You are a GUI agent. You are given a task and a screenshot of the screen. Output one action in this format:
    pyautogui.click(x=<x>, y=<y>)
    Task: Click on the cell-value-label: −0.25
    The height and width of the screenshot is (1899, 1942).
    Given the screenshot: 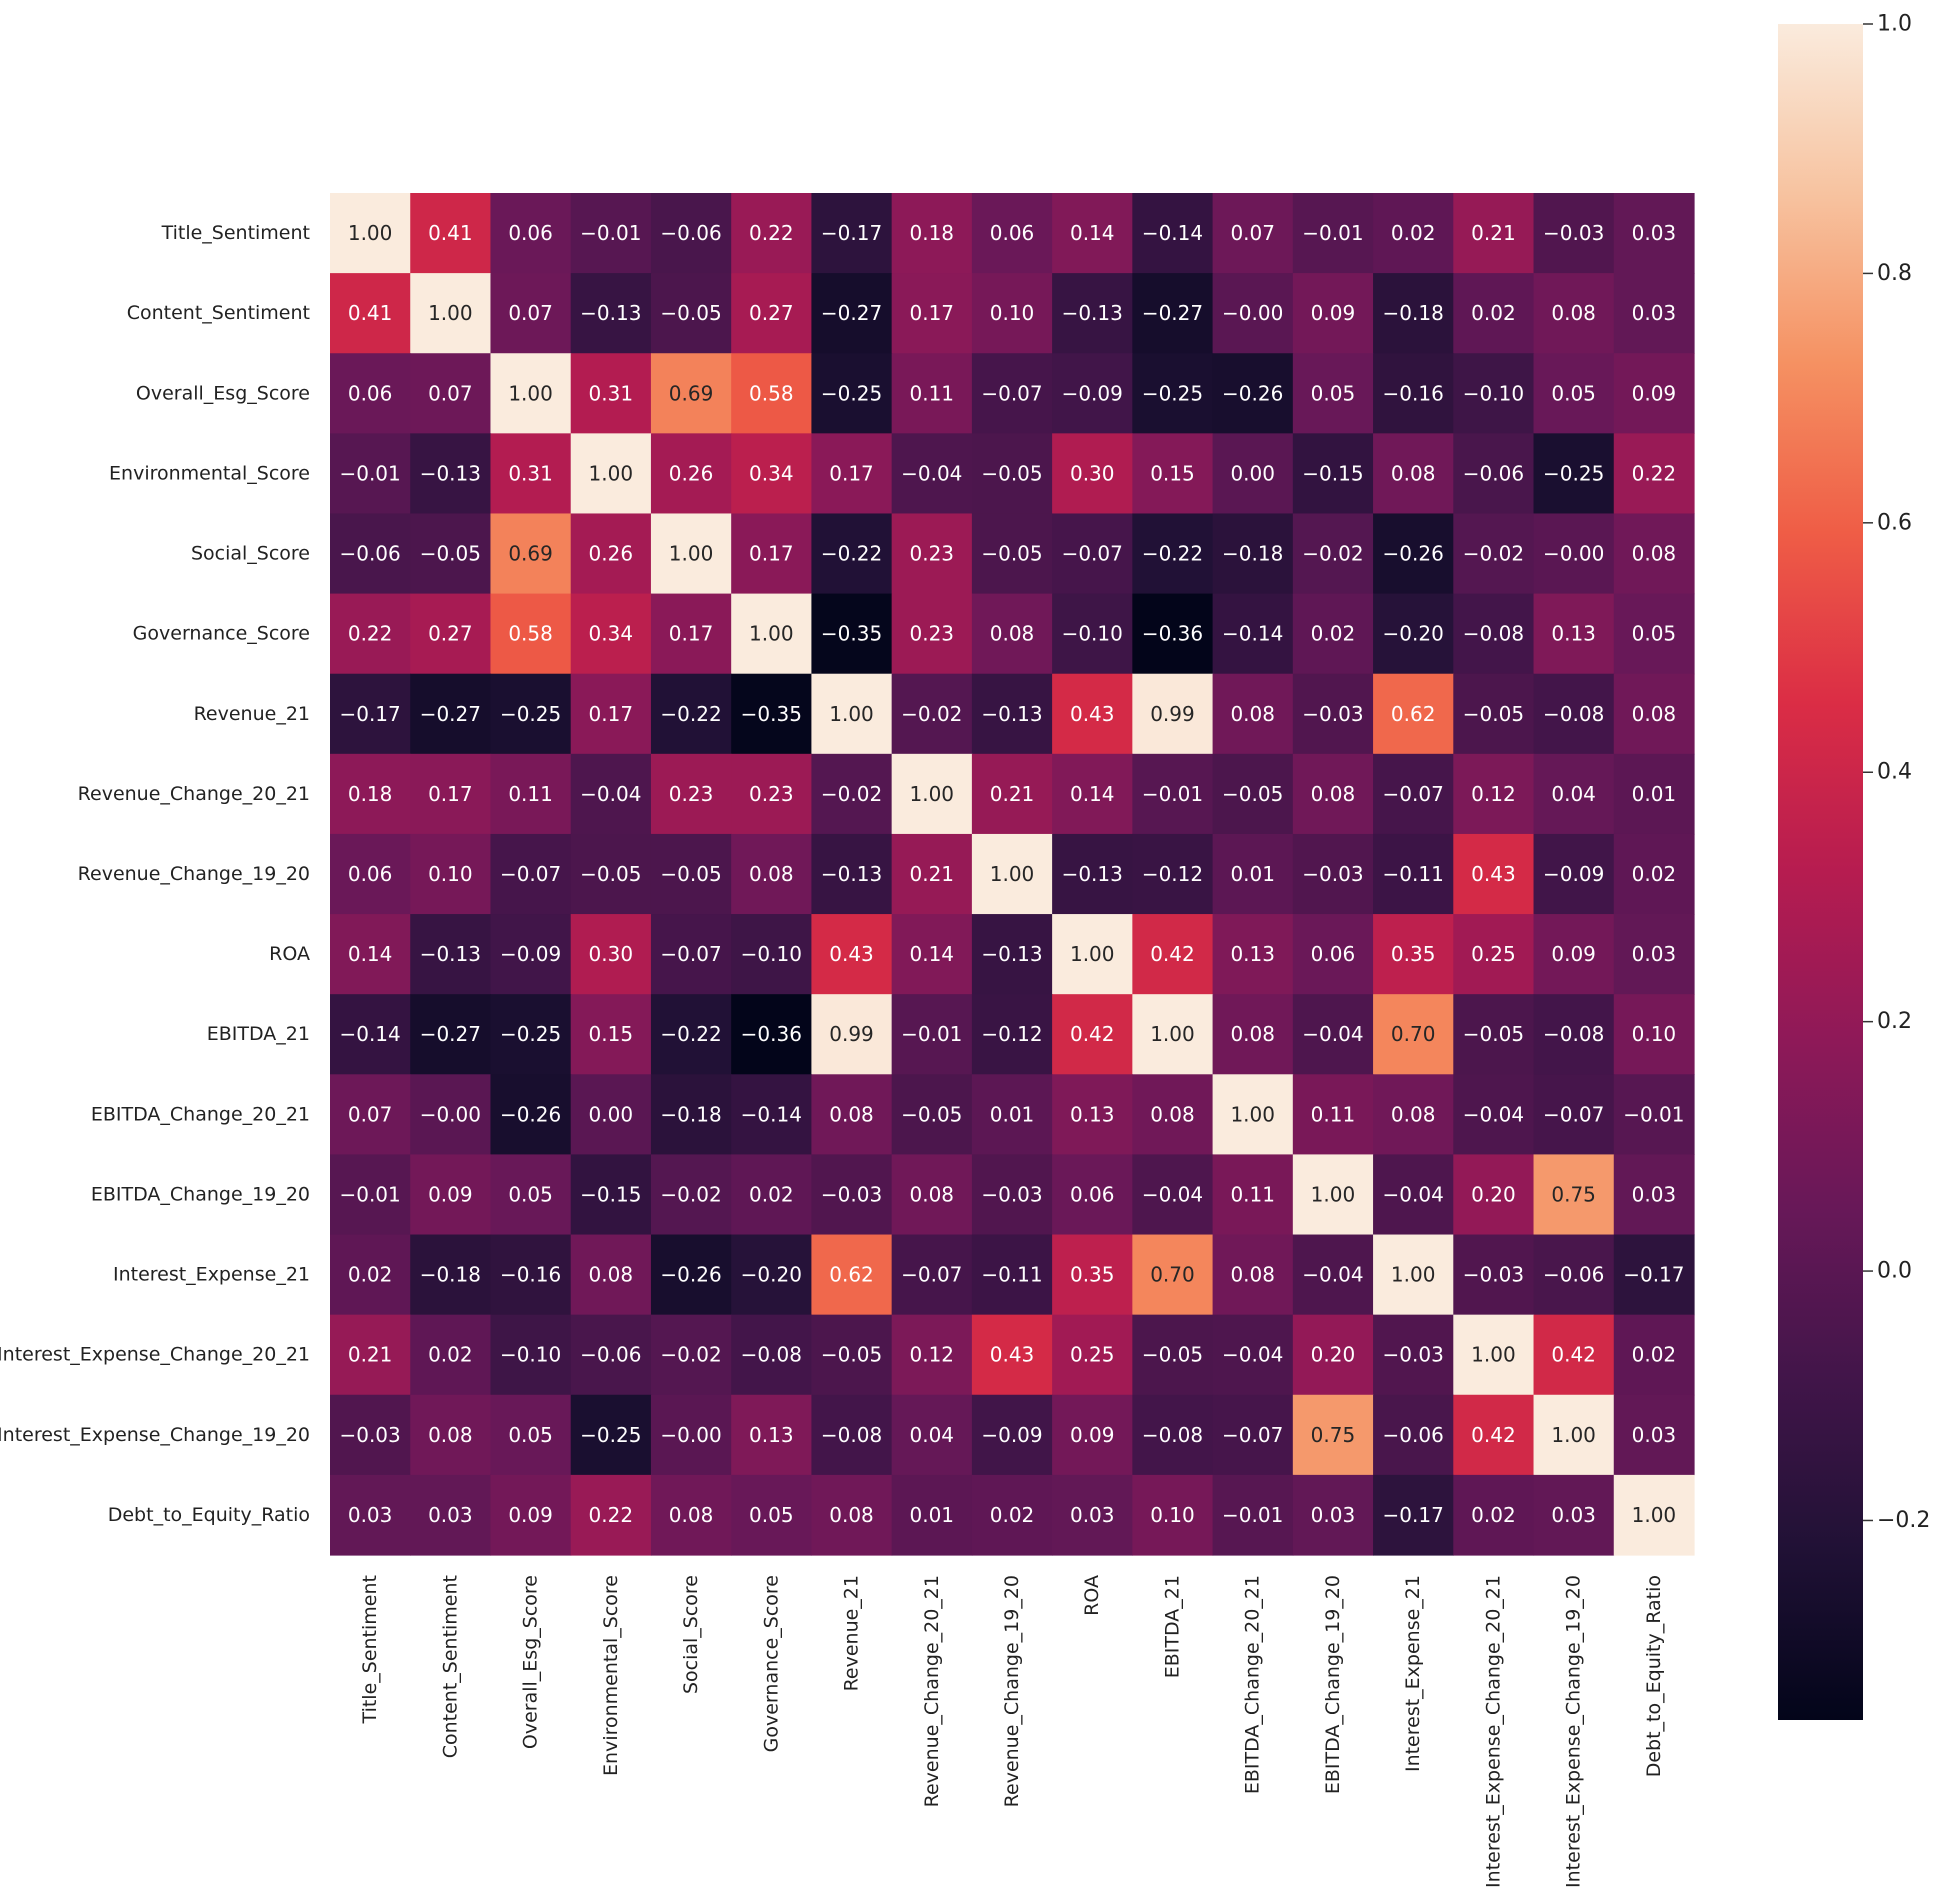 What is the action you would take?
    pyautogui.click(x=1172, y=393)
    